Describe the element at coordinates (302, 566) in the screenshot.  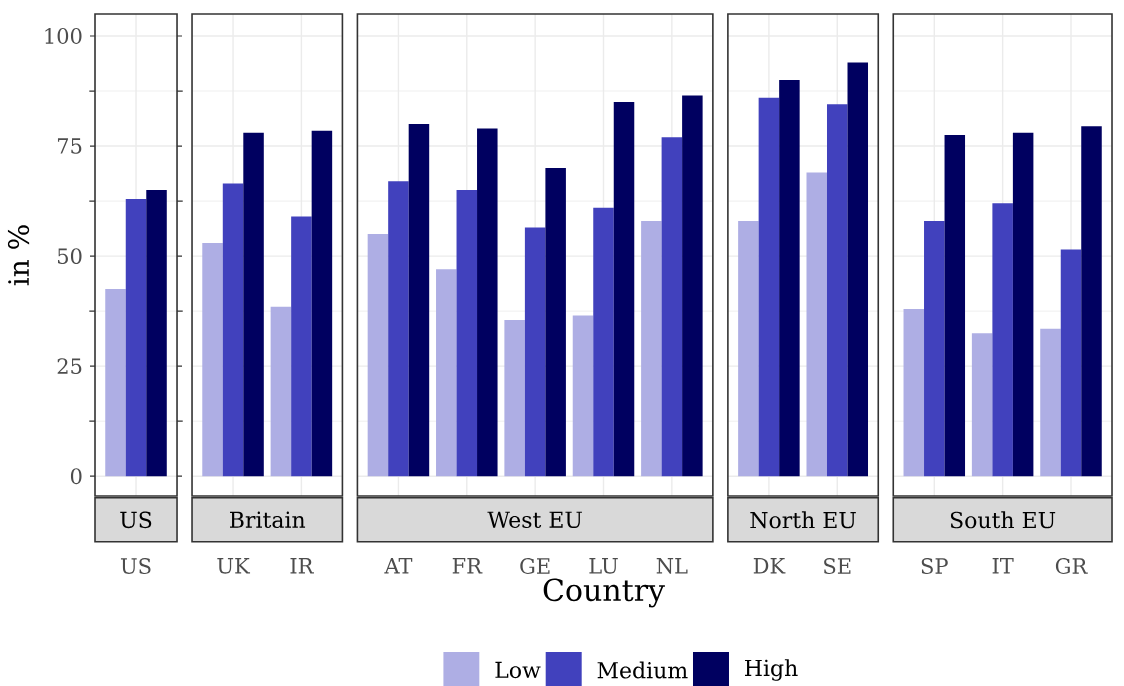
I see `x-tick-label: IR` at that location.